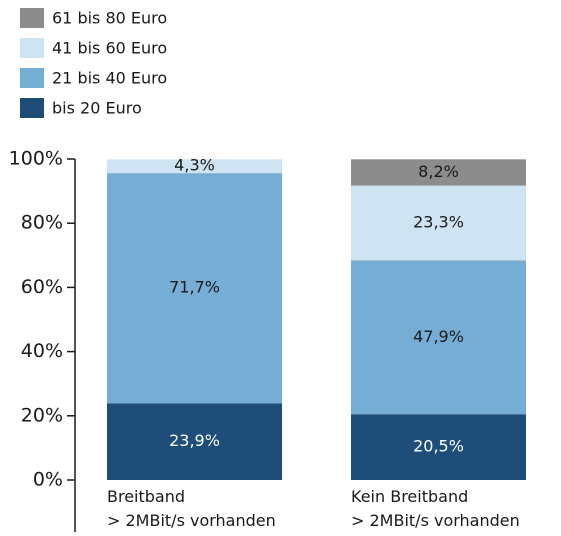  I want to click on data-label: 47,9%, so click(438, 336).